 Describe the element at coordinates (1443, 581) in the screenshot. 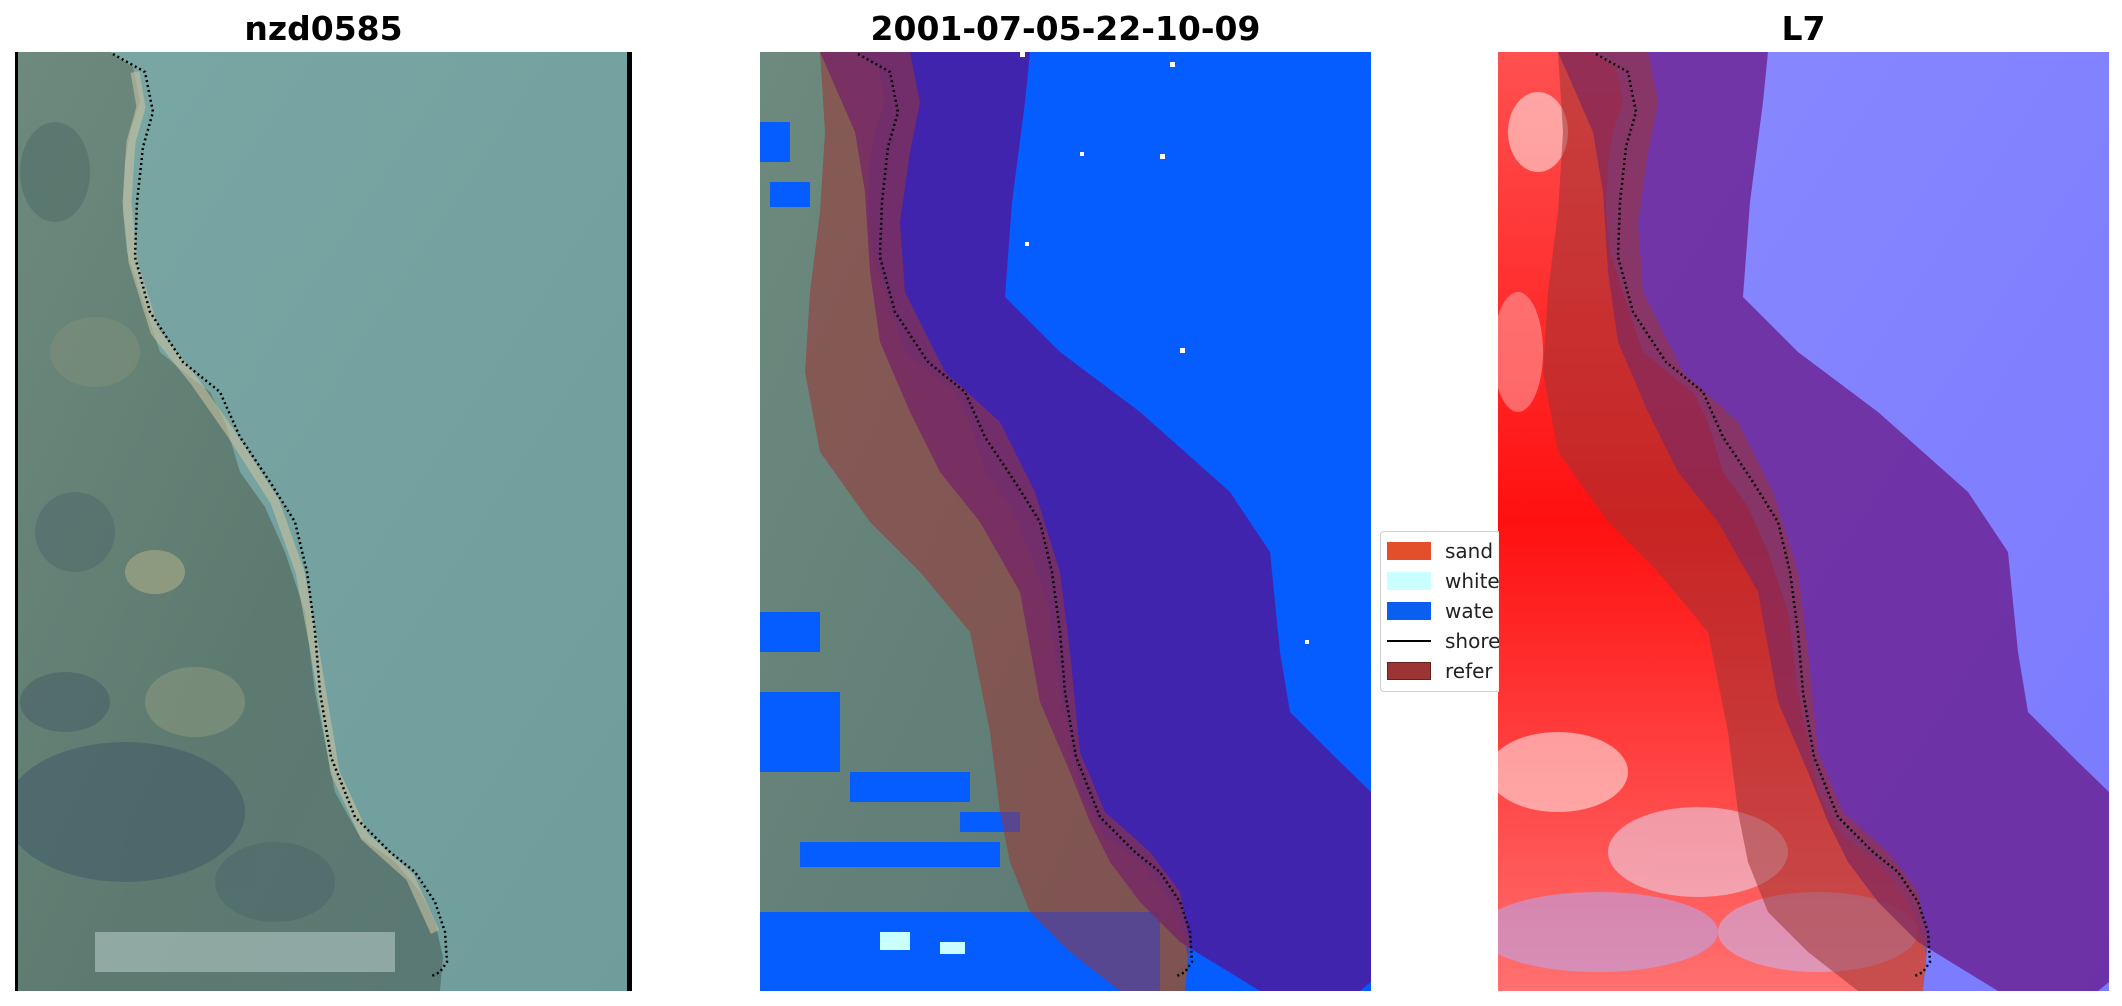

I see `legend-item-white: white` at that location.